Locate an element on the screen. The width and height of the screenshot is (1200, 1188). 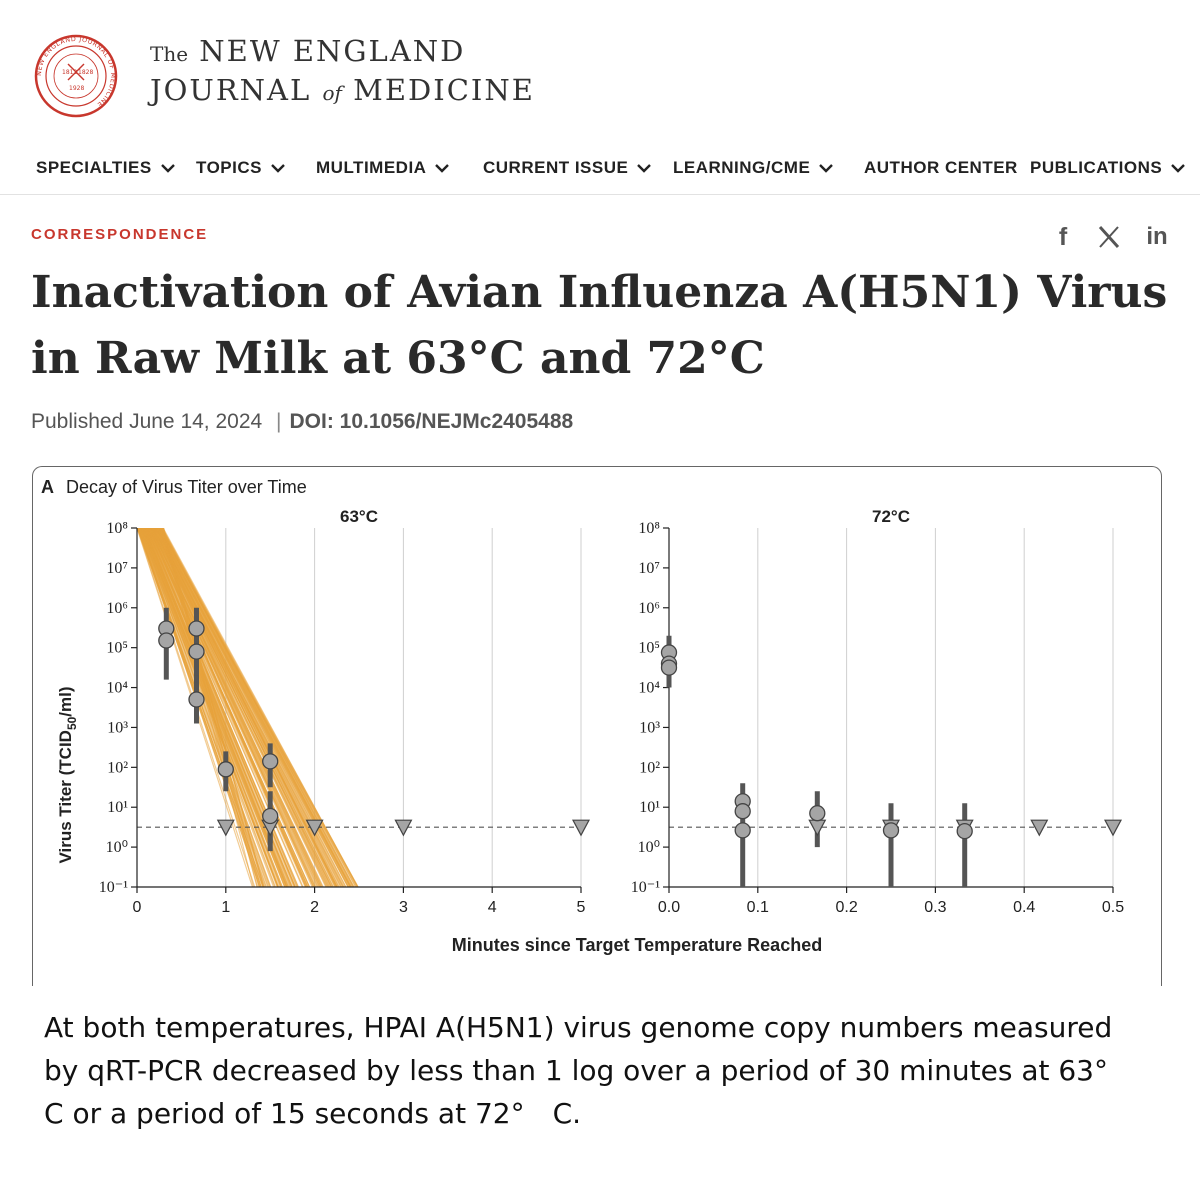
figure-title: A Decay of Virus Titer over Time is located at coordinates (174, 487).